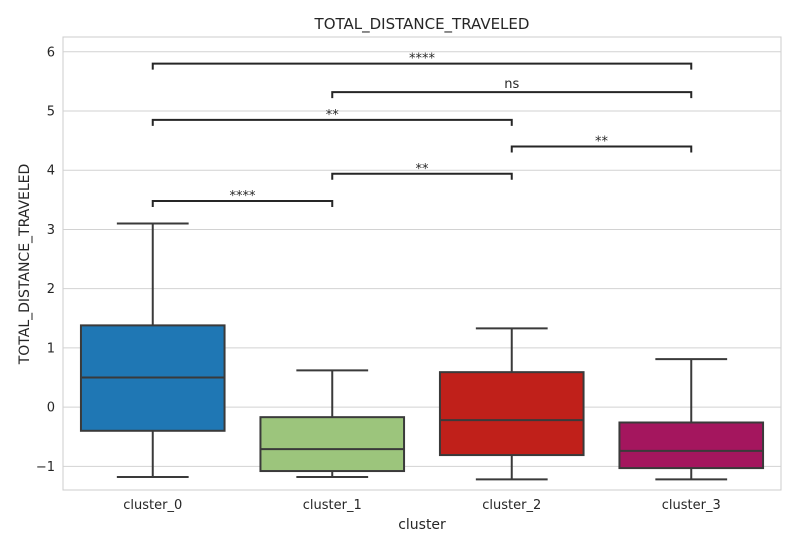 The image size is (800, 550). What do you see at coordinates (422, 24) in the screenshot?
I see `chart-title: TOTAL_DISTANCE_TRAVELED` at bounding box center [422, 24].